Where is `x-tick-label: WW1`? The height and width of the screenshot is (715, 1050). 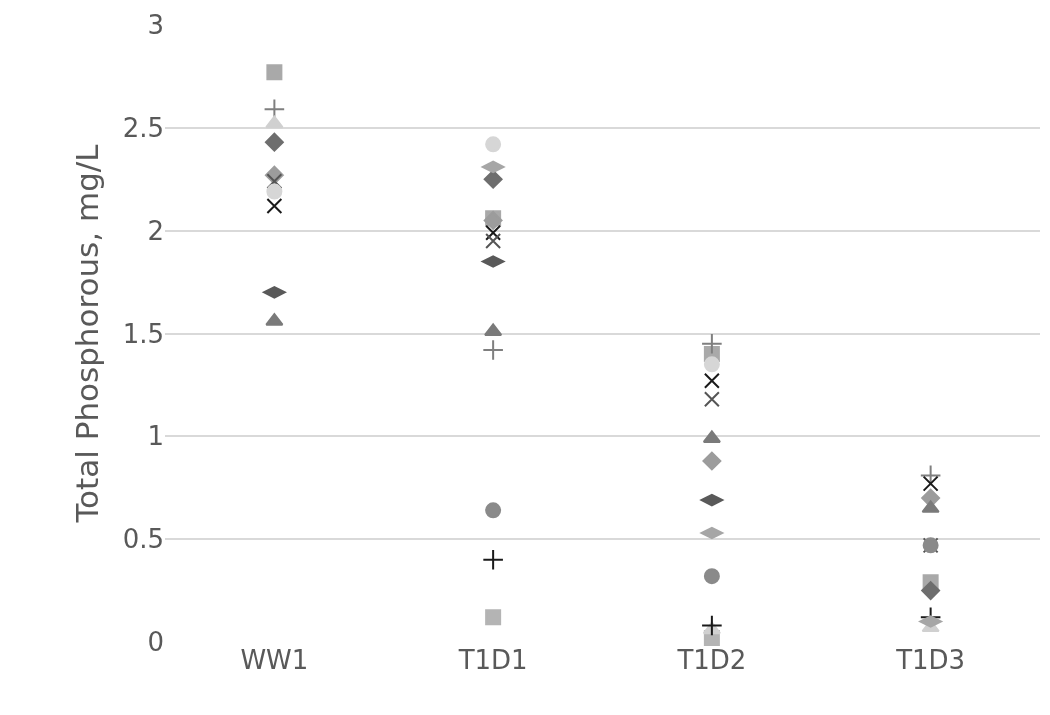 x-tick-label: WW1 is located at coordinates (274, 660).